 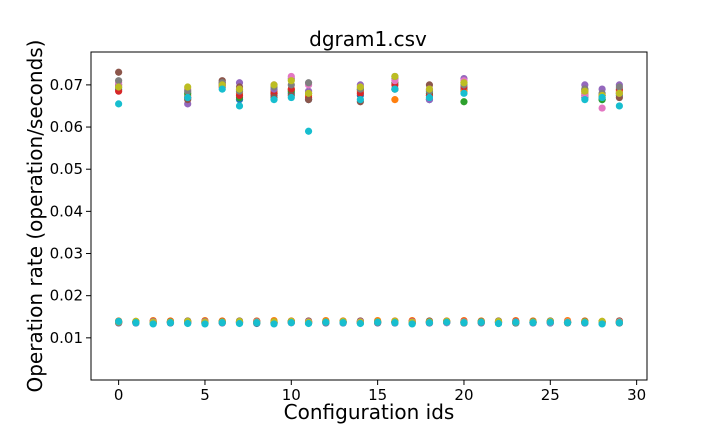 What do you see at coordinates (66, 85) in the screenshot?
I see `y-tick-label: 0.07` at bounding box center [66, 85].